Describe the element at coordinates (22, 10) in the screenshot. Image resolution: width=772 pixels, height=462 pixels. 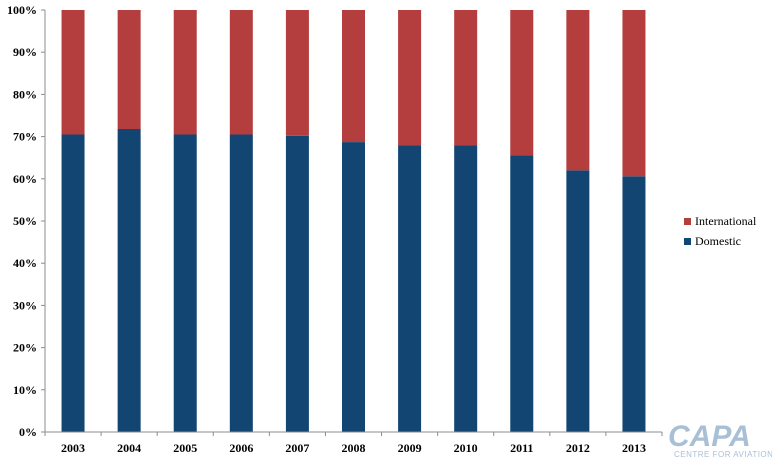
I see `y-tick-label: 100%` at that location.